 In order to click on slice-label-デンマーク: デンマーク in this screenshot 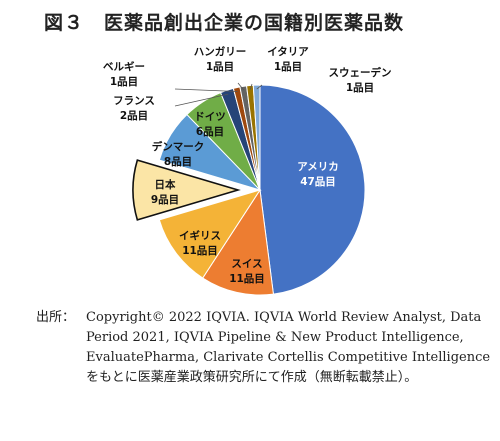, I will do `click(178, 146)`.